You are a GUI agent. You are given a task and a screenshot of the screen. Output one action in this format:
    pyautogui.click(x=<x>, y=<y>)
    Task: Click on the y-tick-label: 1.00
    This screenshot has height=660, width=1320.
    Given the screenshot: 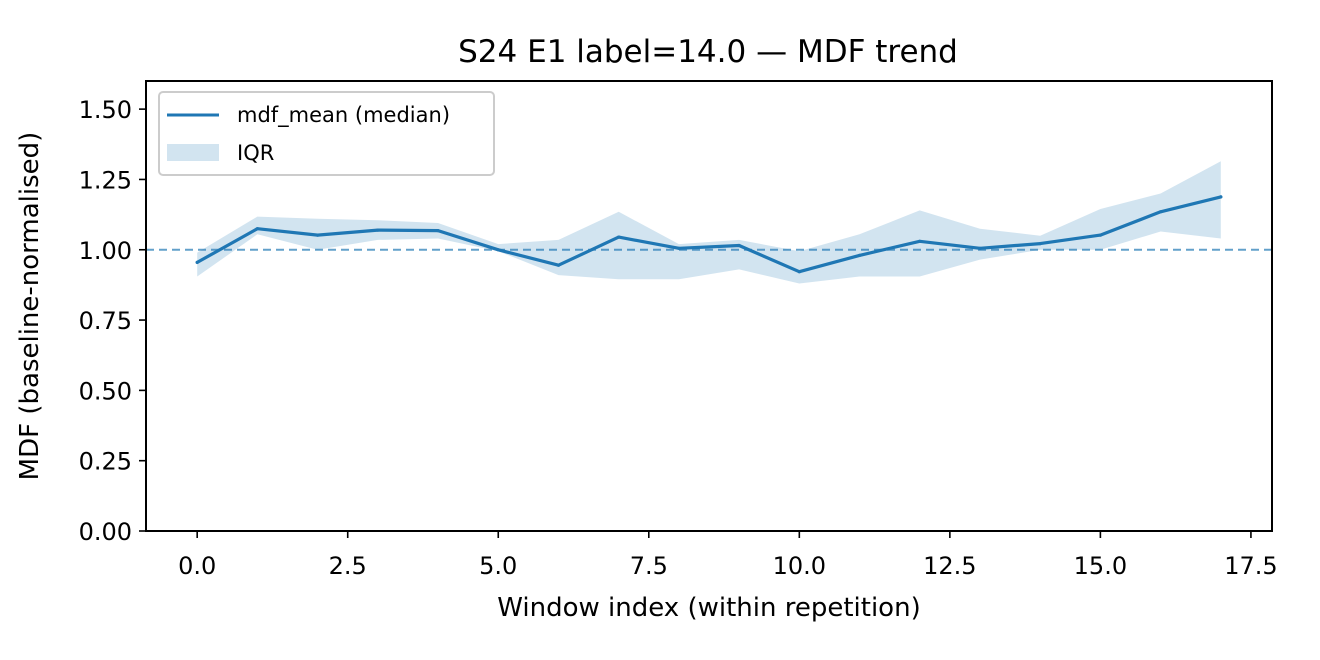 What is the action you would take?
    pyautogui.click(x=105, y=251)
    